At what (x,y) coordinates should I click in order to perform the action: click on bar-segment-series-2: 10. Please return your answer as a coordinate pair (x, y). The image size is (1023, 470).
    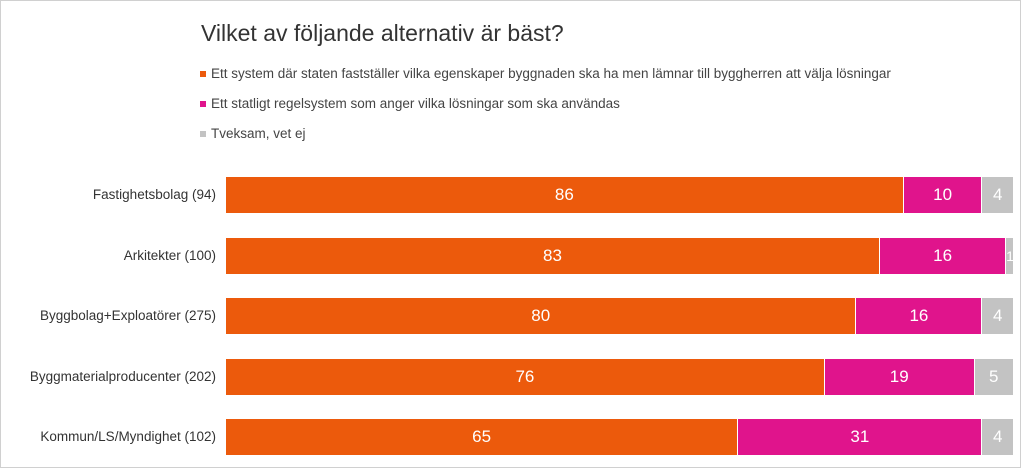
    Looking at the image, I should click on (943, 195).